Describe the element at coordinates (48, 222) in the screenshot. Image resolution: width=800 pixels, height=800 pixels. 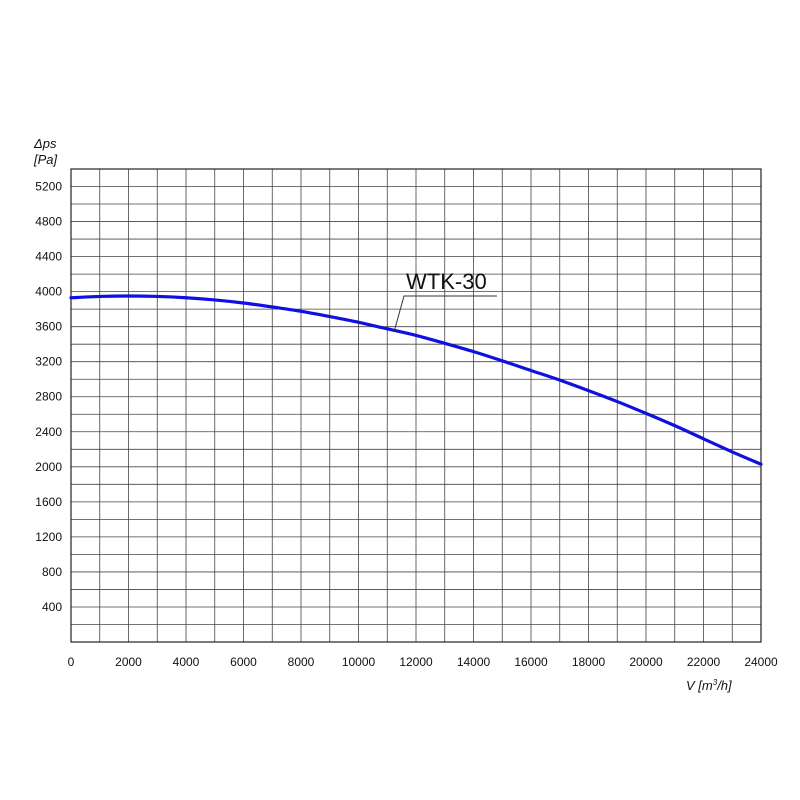
I see `y-tick-label: 4800` at that location.